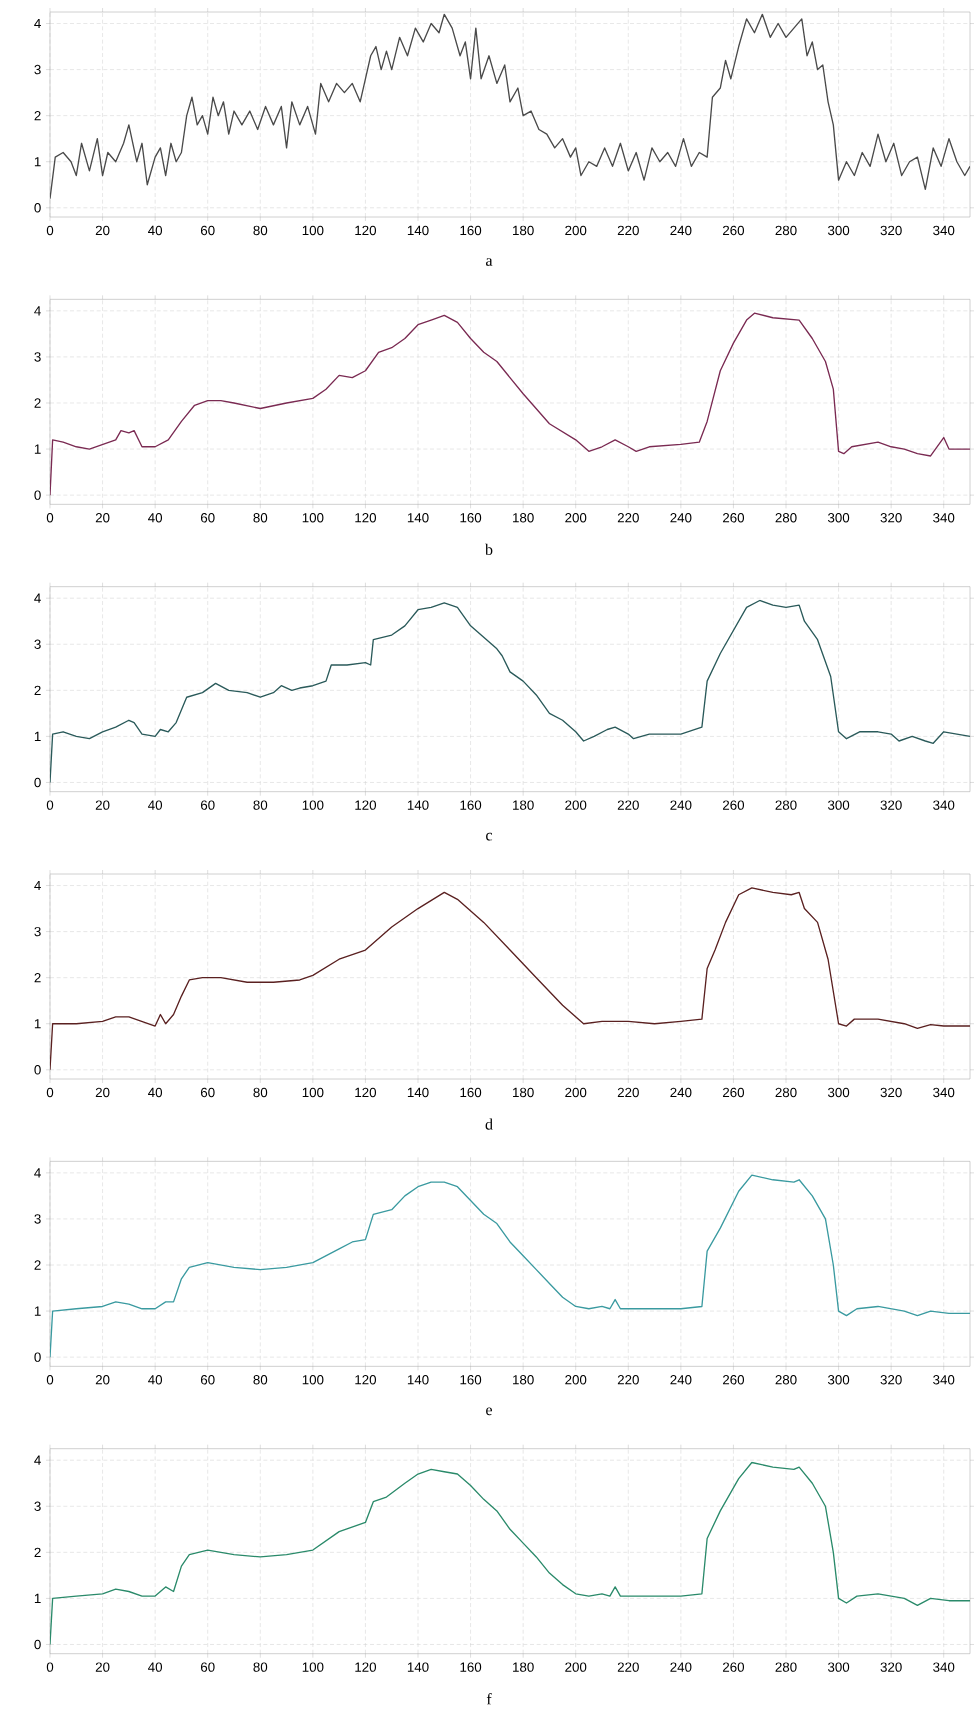  I want to click on text: f, so click(489, 1699).